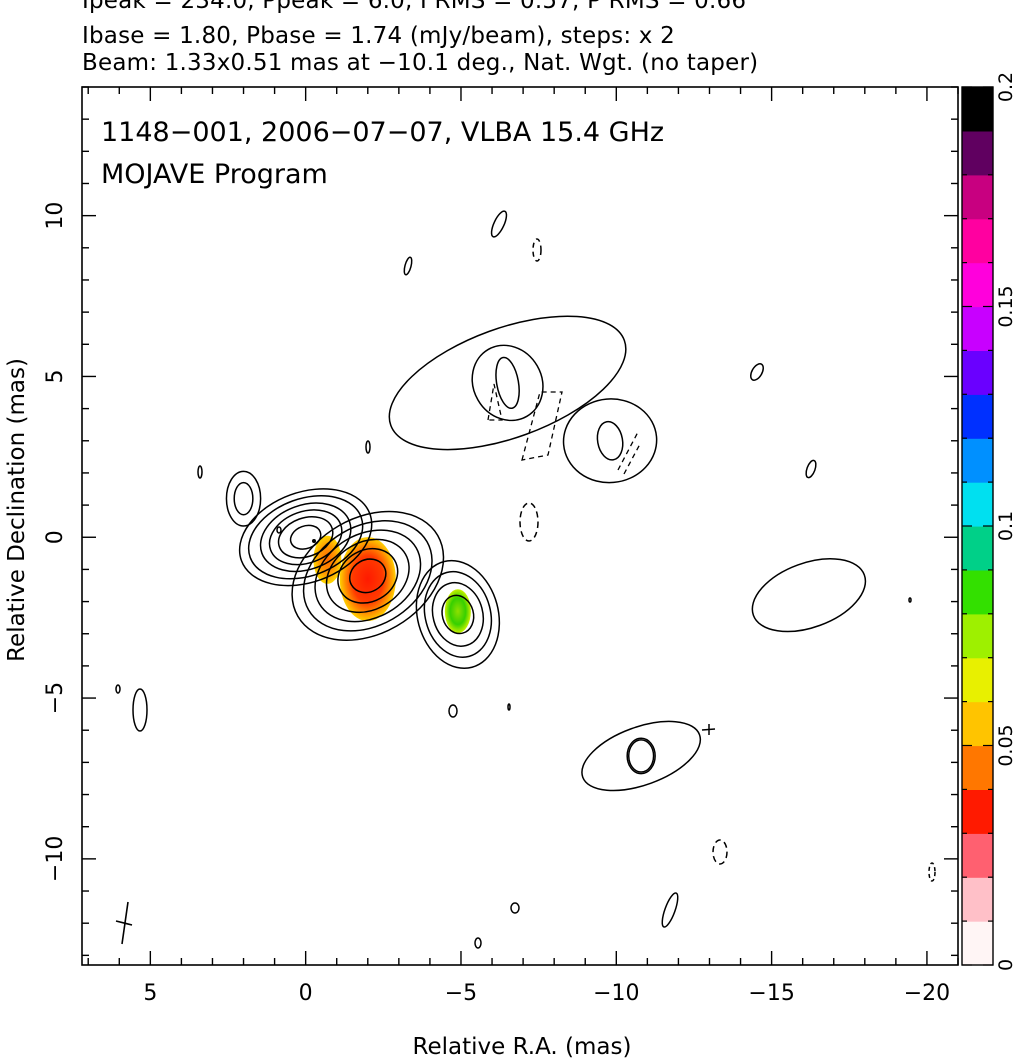 The height and width of the screenshot is (1060, 1022). What do you see at coordinates (306, 993) in the screenshot?
I see `x-tick-label: 0` at bounding box center [306, 993].